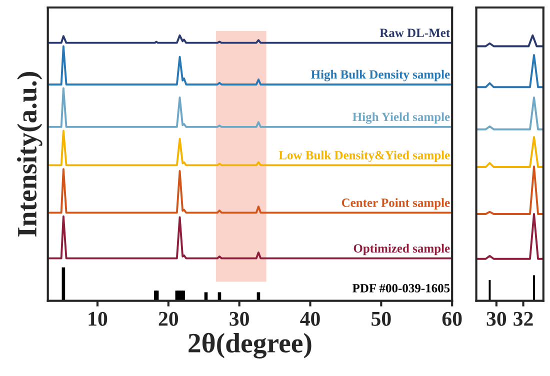 This screenshot has width=550, height=376. Describe the element at coordinates (401, 118) in the screenshot. I see `series-label: High Yield sample` at that location.